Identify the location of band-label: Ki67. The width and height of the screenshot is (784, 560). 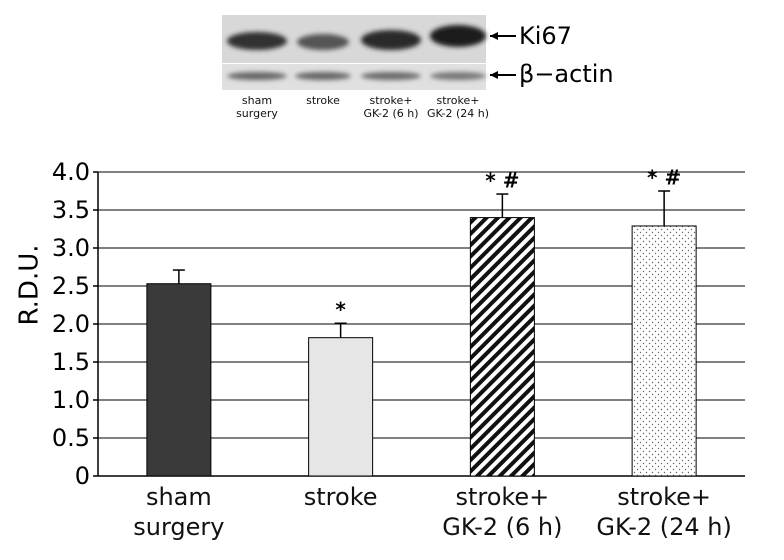
(545, 36).